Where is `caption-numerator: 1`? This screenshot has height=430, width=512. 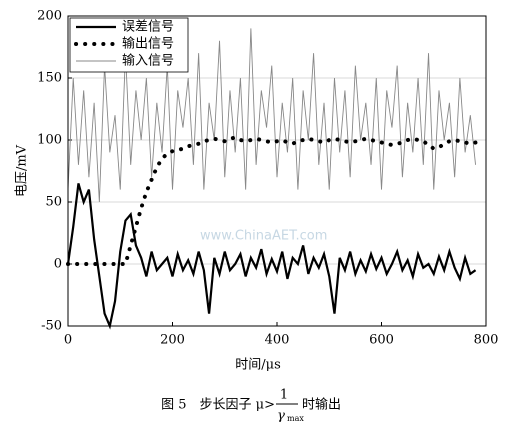
caption-numerator: 1 is located at coordinates (284, 395).